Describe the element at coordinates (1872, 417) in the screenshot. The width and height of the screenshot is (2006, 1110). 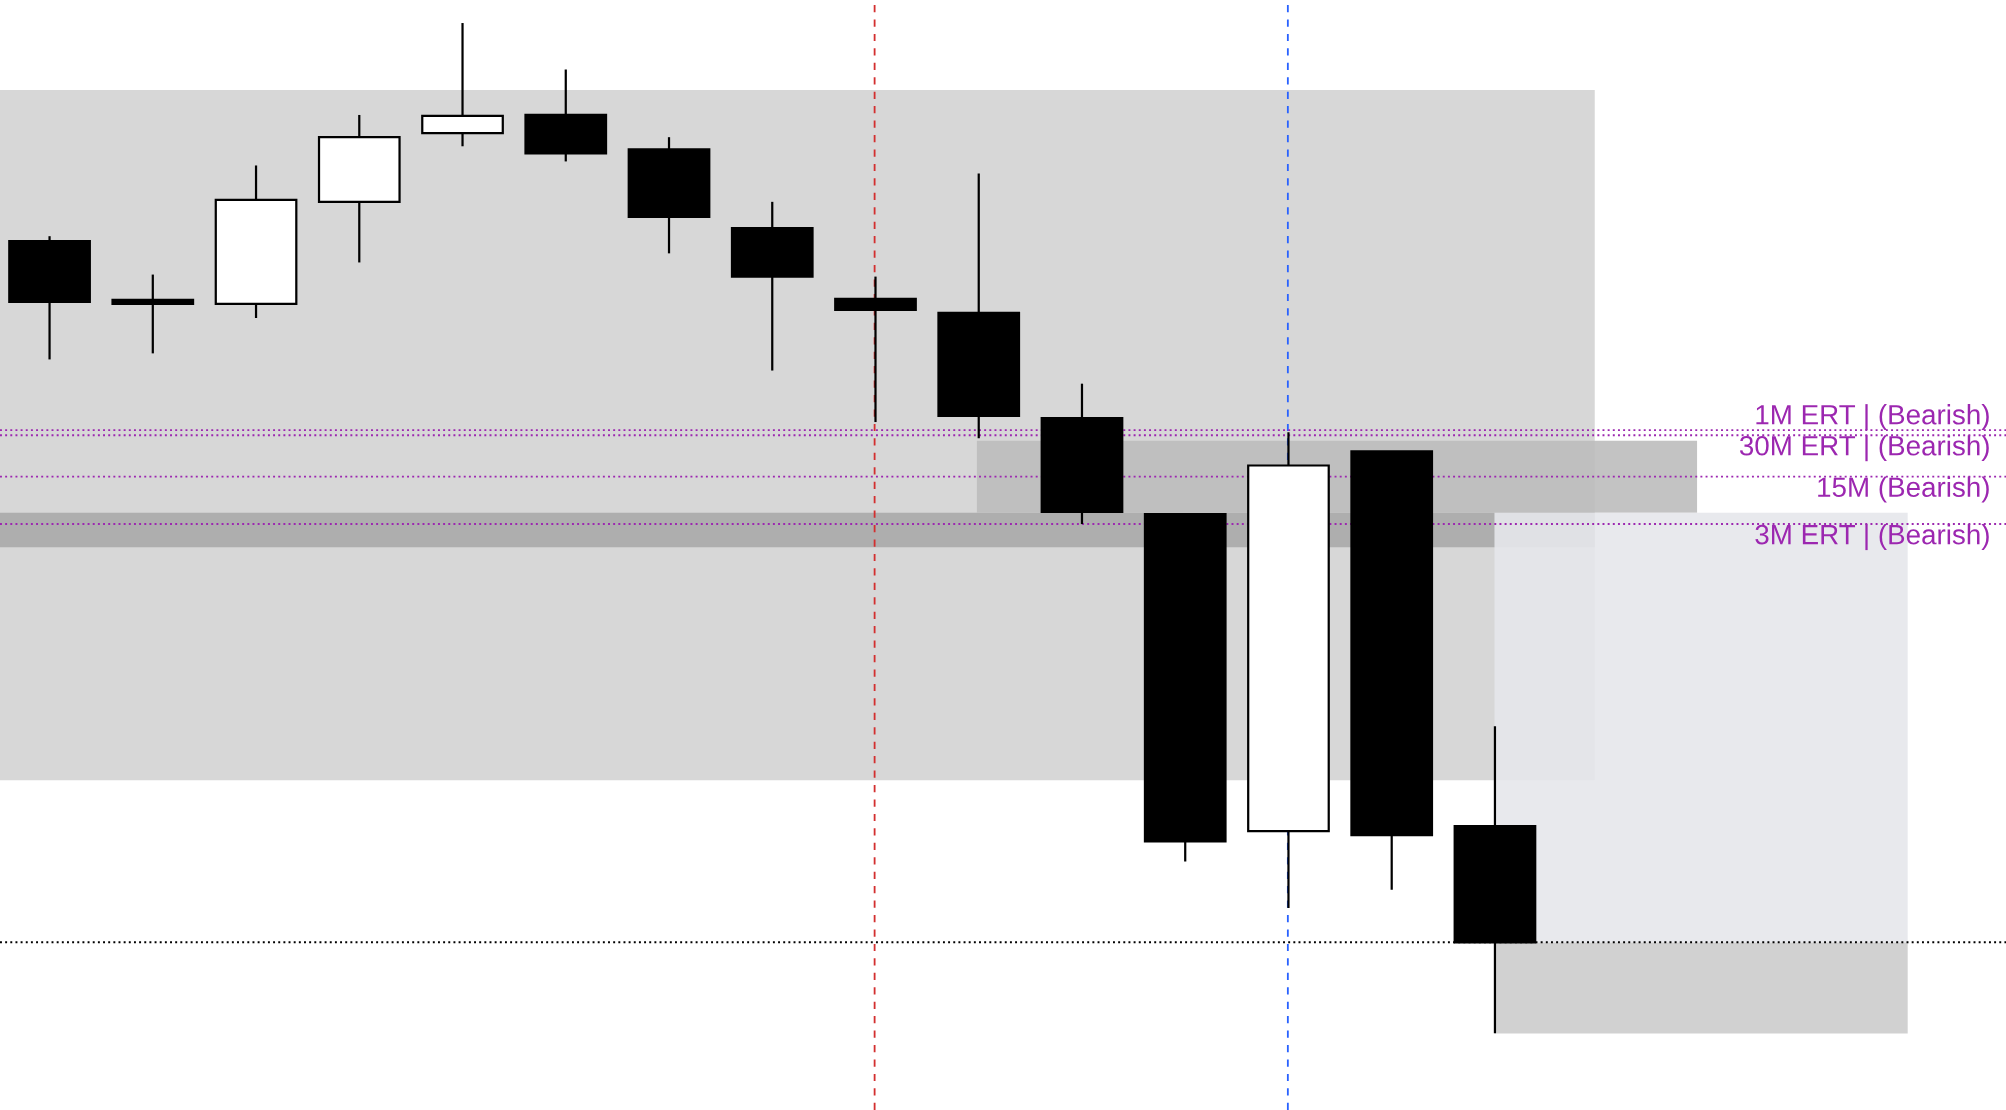
I see `ref-line-label: 1M ERT | (Bearish)` at that location.